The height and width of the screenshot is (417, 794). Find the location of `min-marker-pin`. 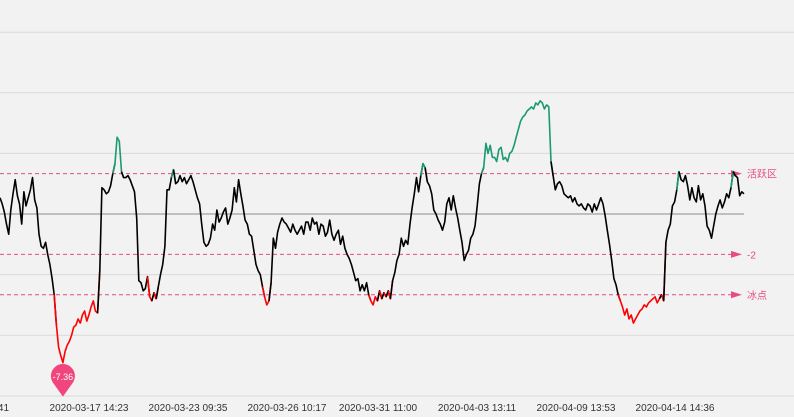

min-marker-pin is located at coordinates (62, 380).